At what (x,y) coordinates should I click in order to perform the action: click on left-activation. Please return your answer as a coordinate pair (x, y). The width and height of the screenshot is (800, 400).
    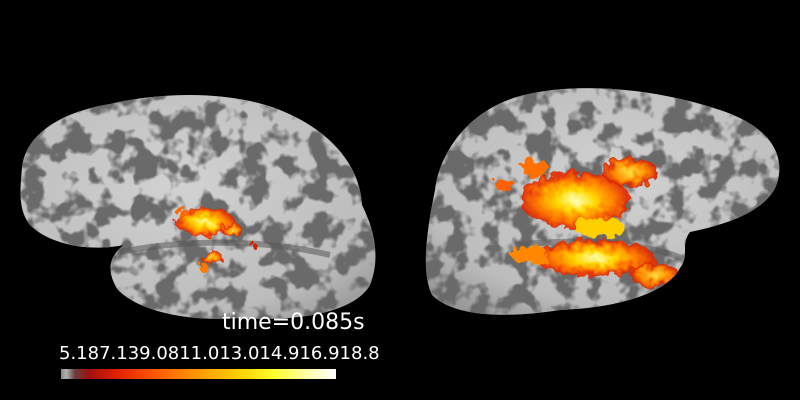
    Looking at the image, I should click on (215, 239).